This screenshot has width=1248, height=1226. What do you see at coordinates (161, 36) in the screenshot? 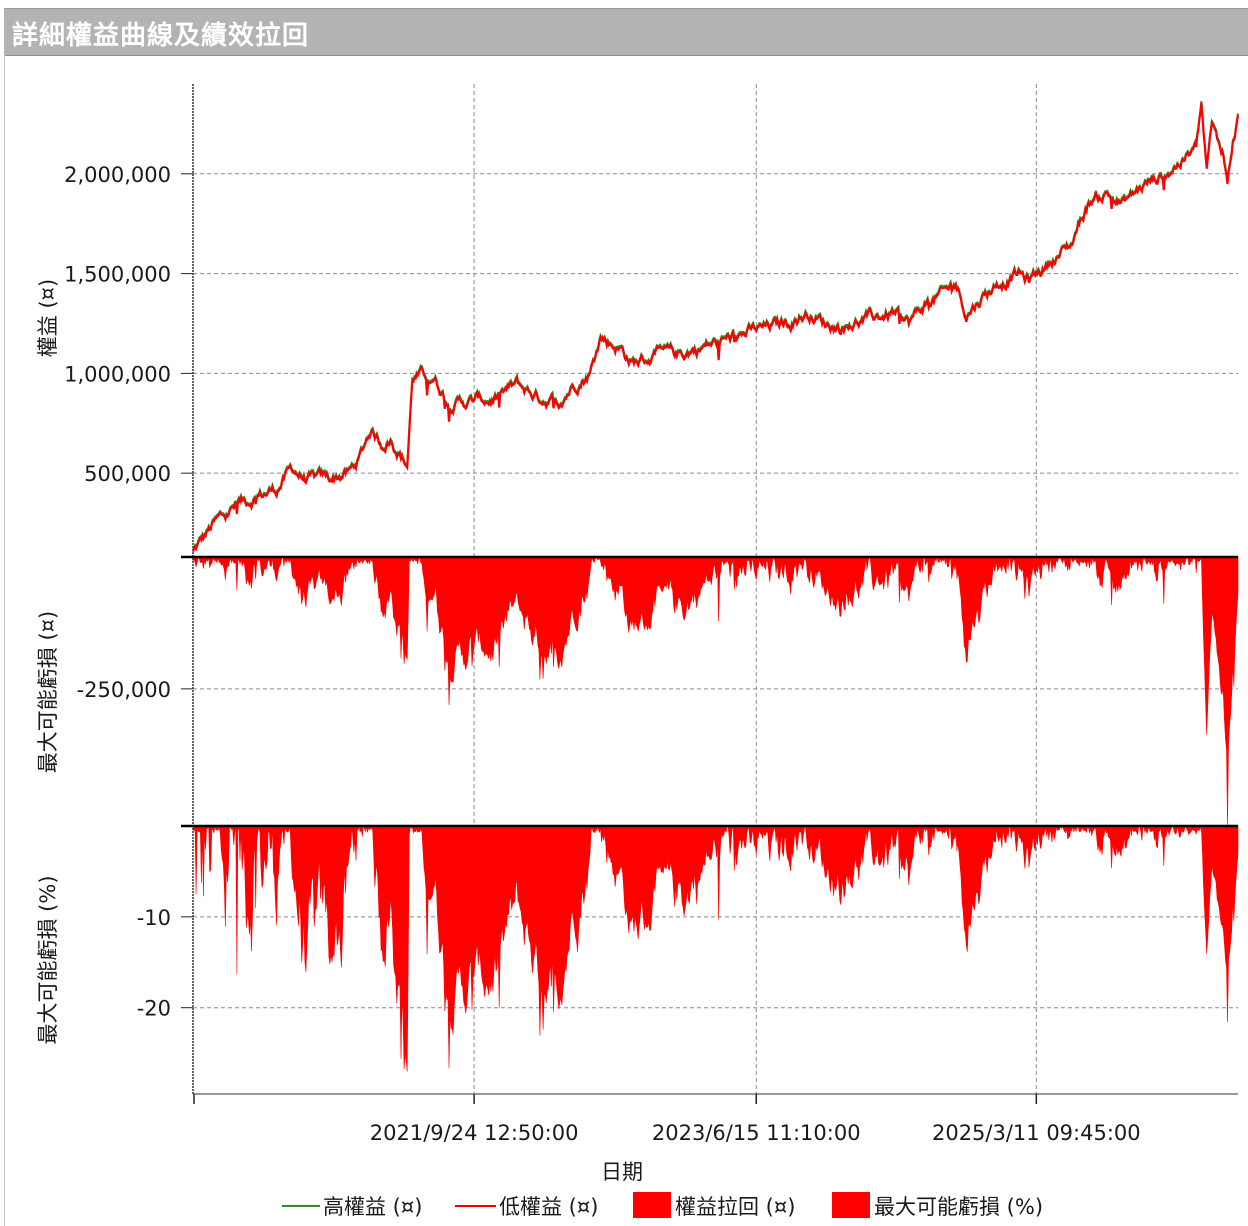
I see `chart-window-title: 詳細權益曲線及績效拉回` at bounding box center [161, 36].